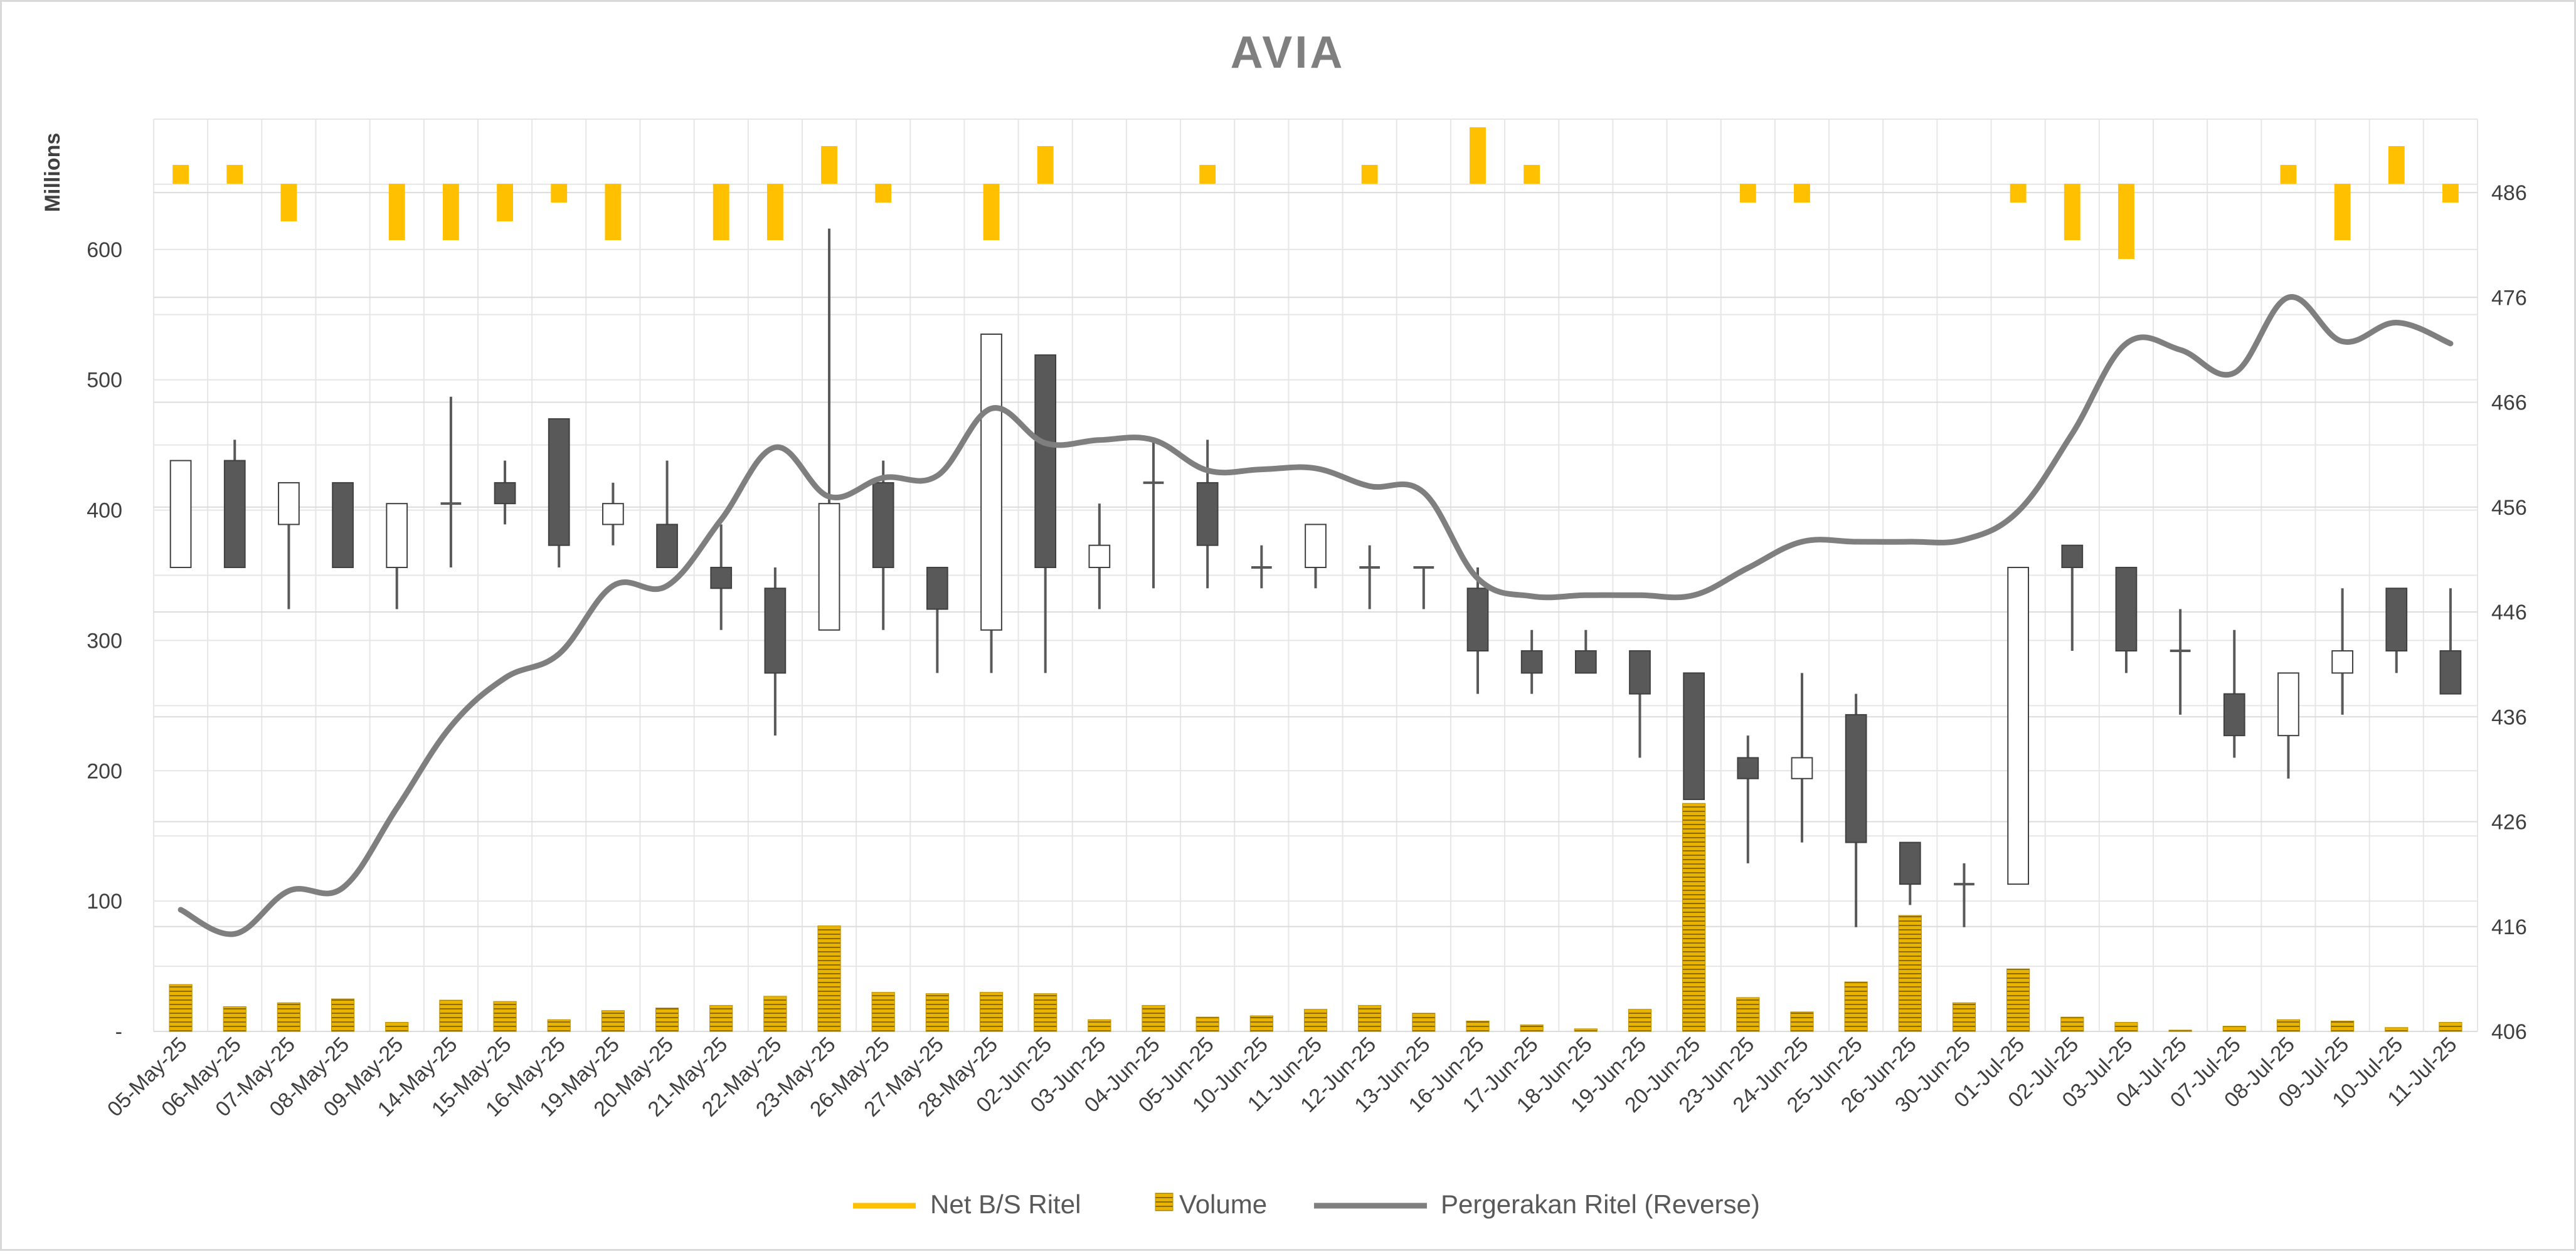  I want to click on left-axis-ticks: - 100 200 300 400 500 600, so click(104, 641).